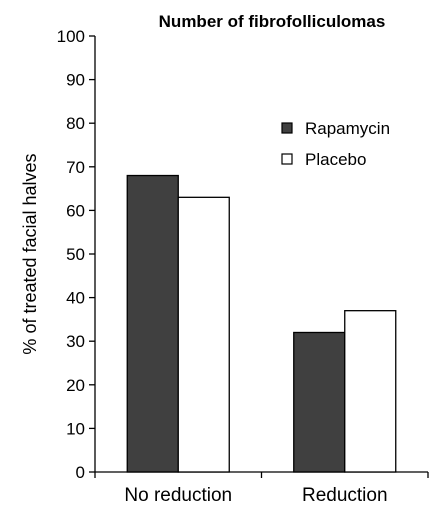 This screenshot has width=440, height=505. What do you see at coordinates (178, 495) in the screenshot?
I see `x-category-label: No reduction` at bounding box center [178, 495].